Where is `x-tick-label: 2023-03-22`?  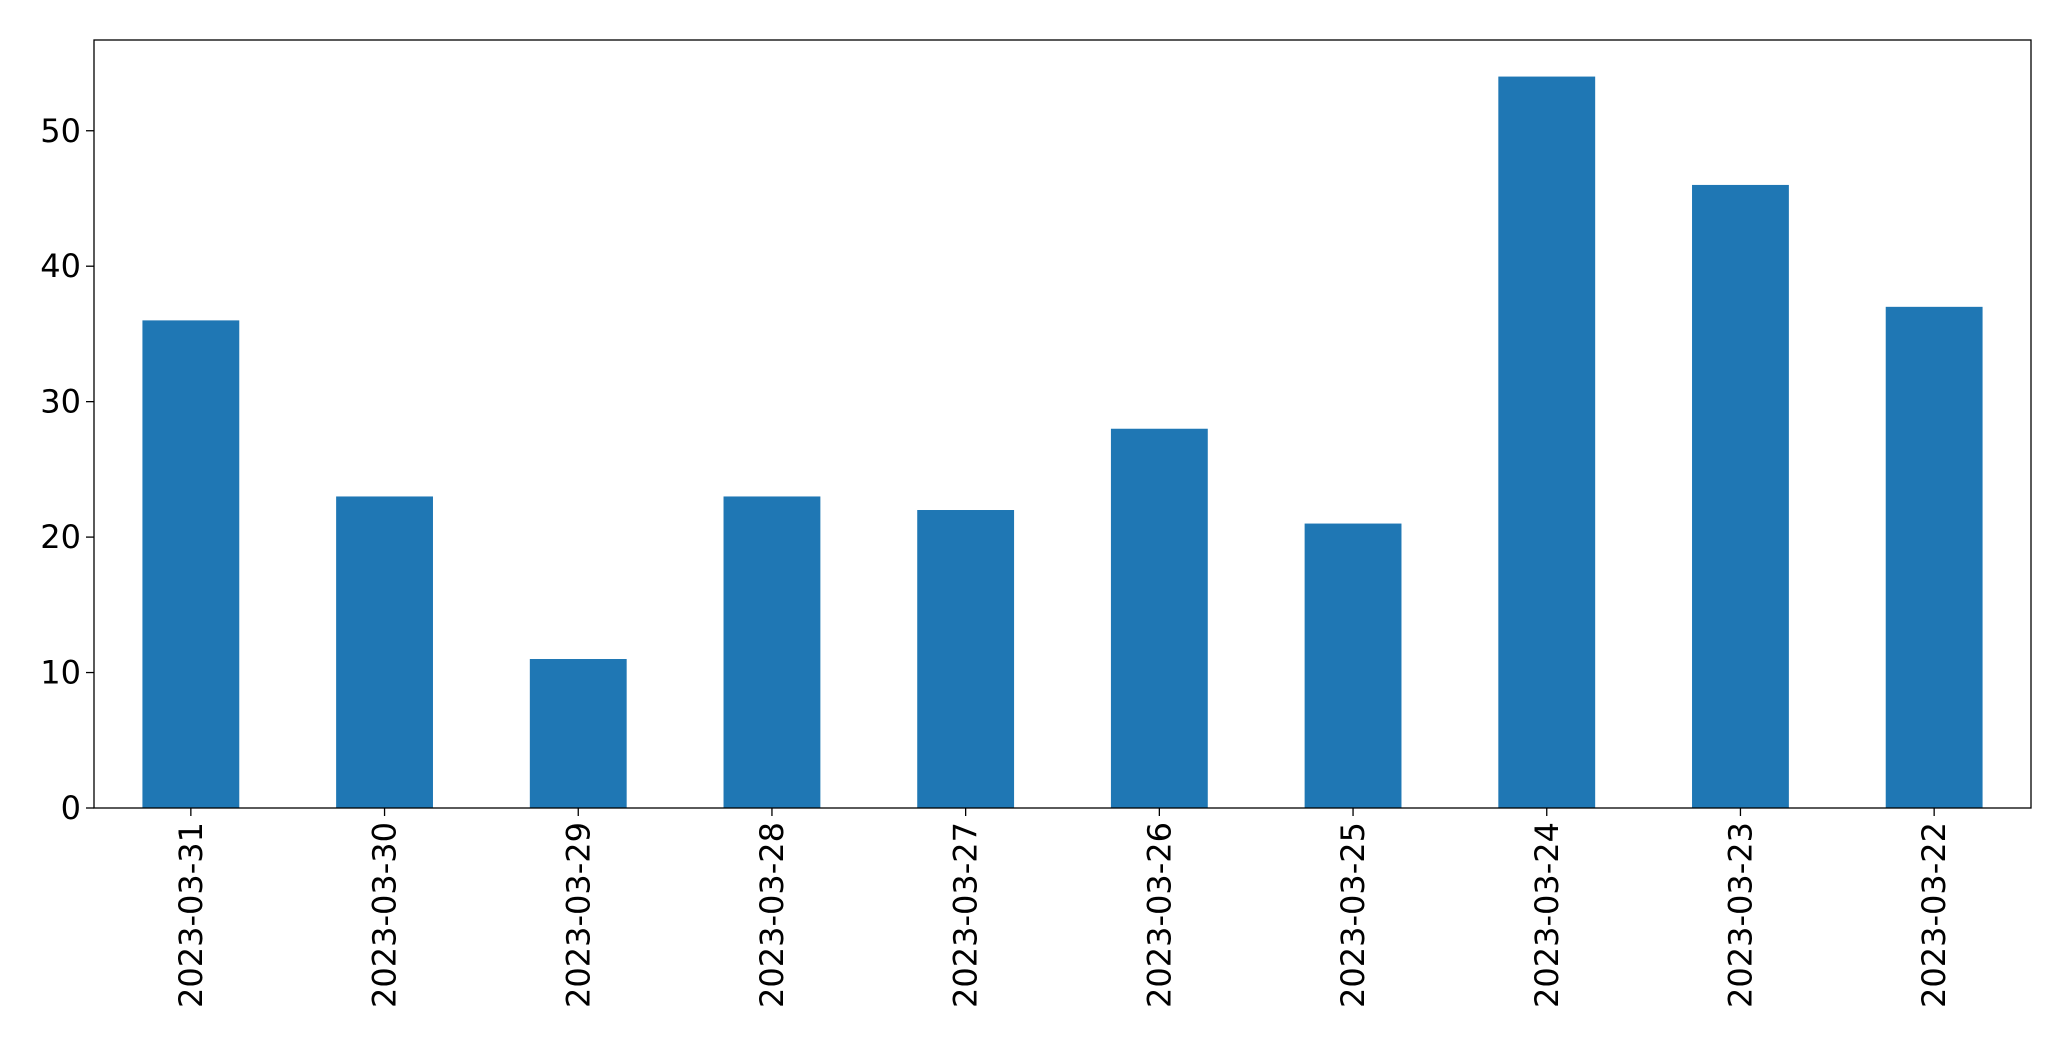 x-tick-label: 2023-03-22 is located at coordinates (1934, 915).